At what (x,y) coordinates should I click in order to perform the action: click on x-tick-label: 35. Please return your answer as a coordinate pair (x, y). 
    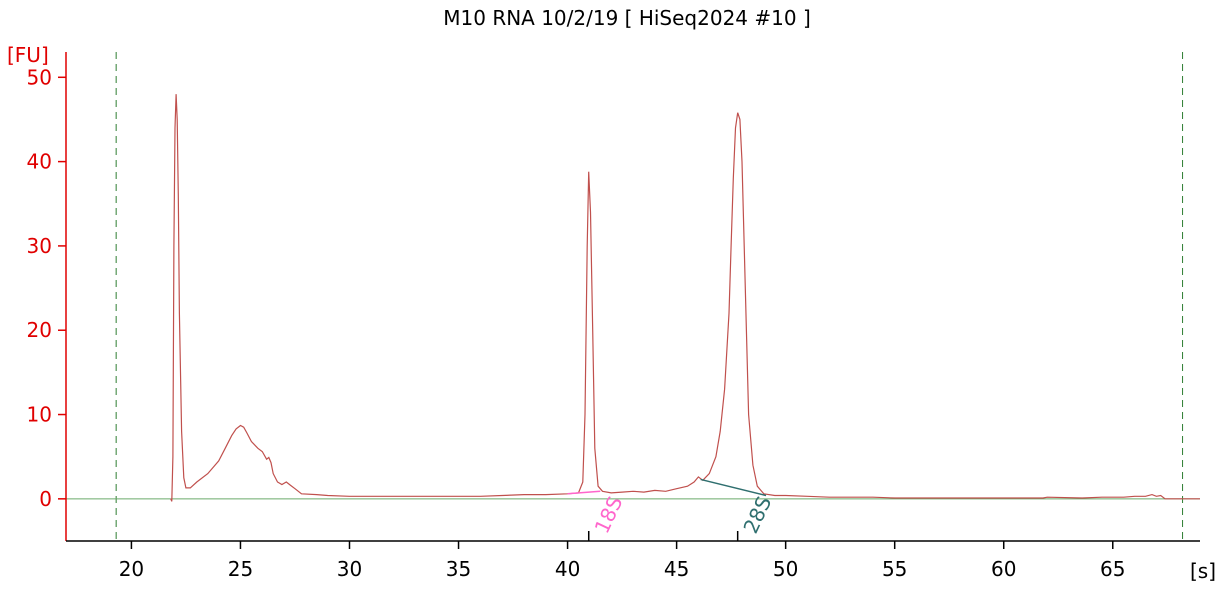
    Looking at the image, I should click on (458, 569).